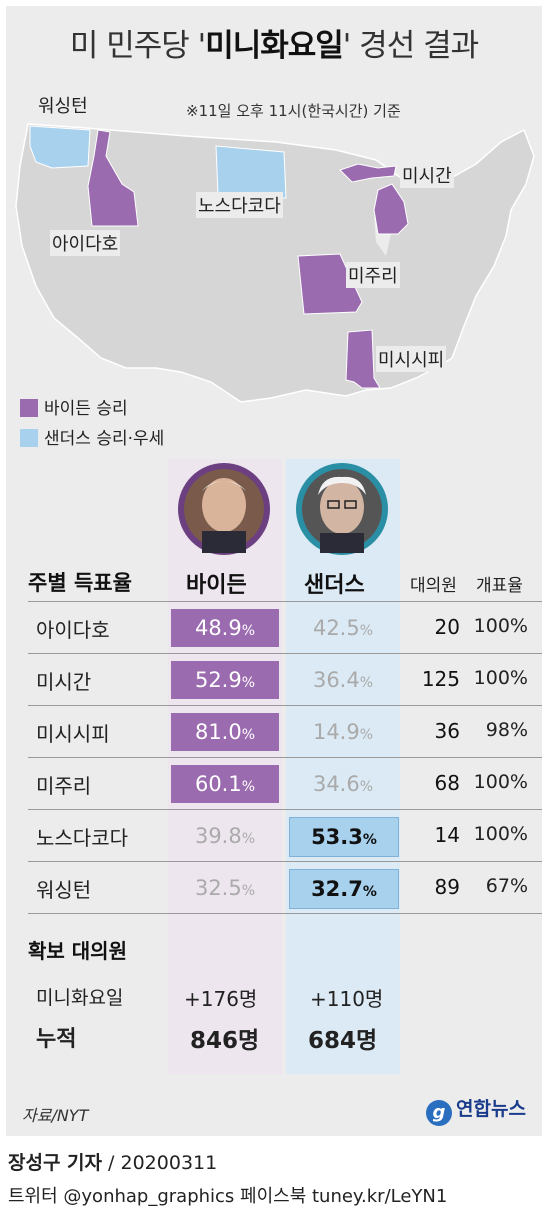 This screenshot has height=1215, width=550. What do you see at coordinates (343, 1041) in the screenshot?
I see `total-sanders: 684명` at bounding box center [343, 1041].